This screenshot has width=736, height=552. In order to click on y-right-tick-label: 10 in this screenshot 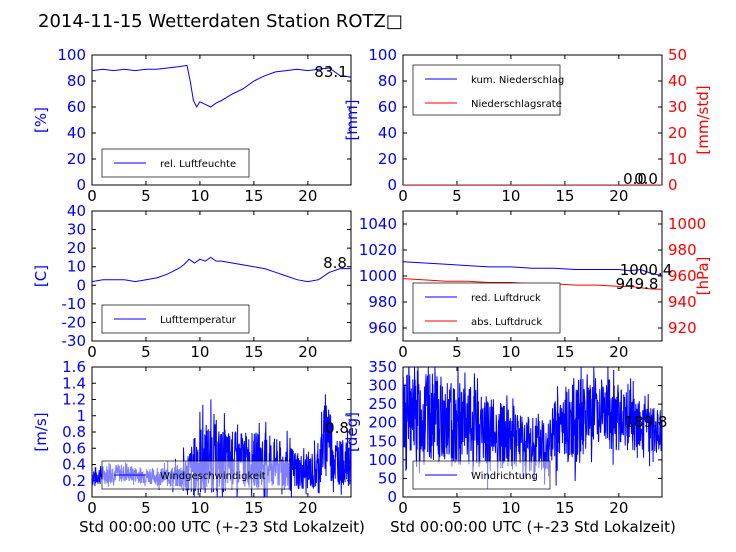, I will do `click(677, 159)`.